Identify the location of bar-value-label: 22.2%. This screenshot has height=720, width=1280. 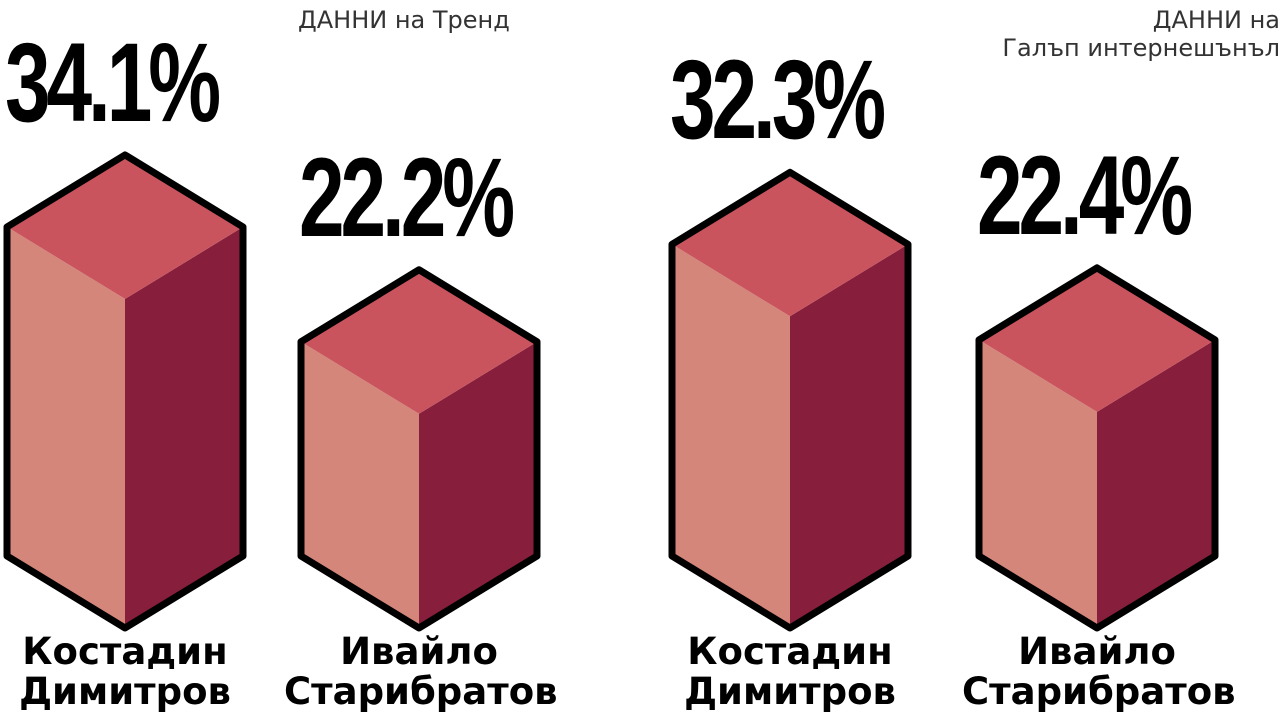
(407, 198).